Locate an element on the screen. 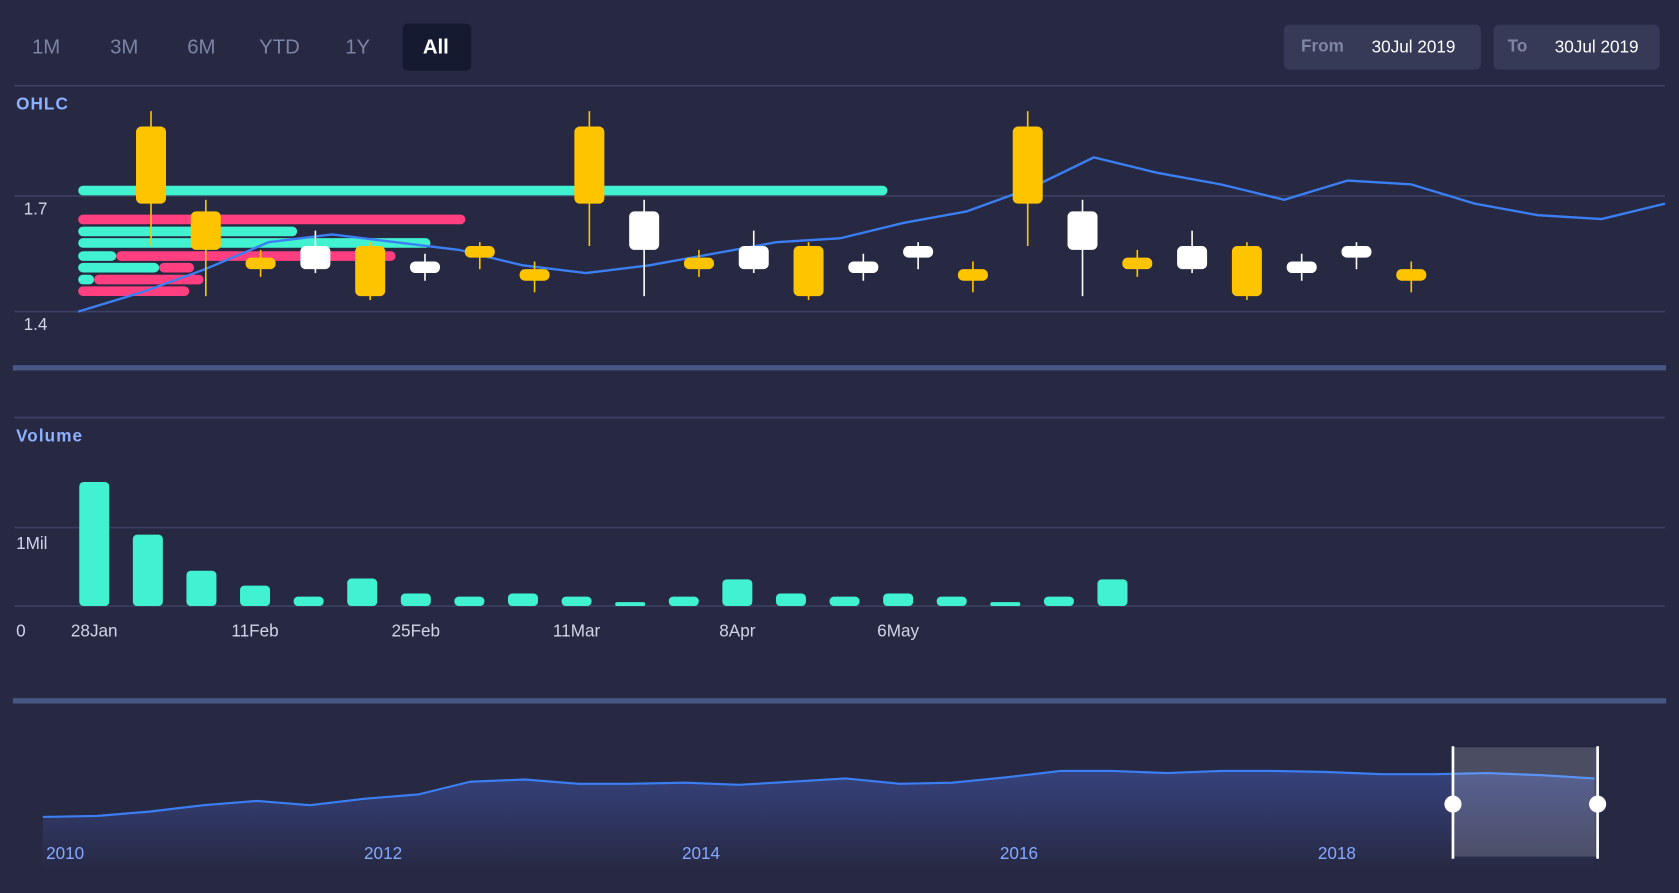 This screenshot has height=893, width=1679. x-tick-label: 2016 is located at coordinates (1019, 853).